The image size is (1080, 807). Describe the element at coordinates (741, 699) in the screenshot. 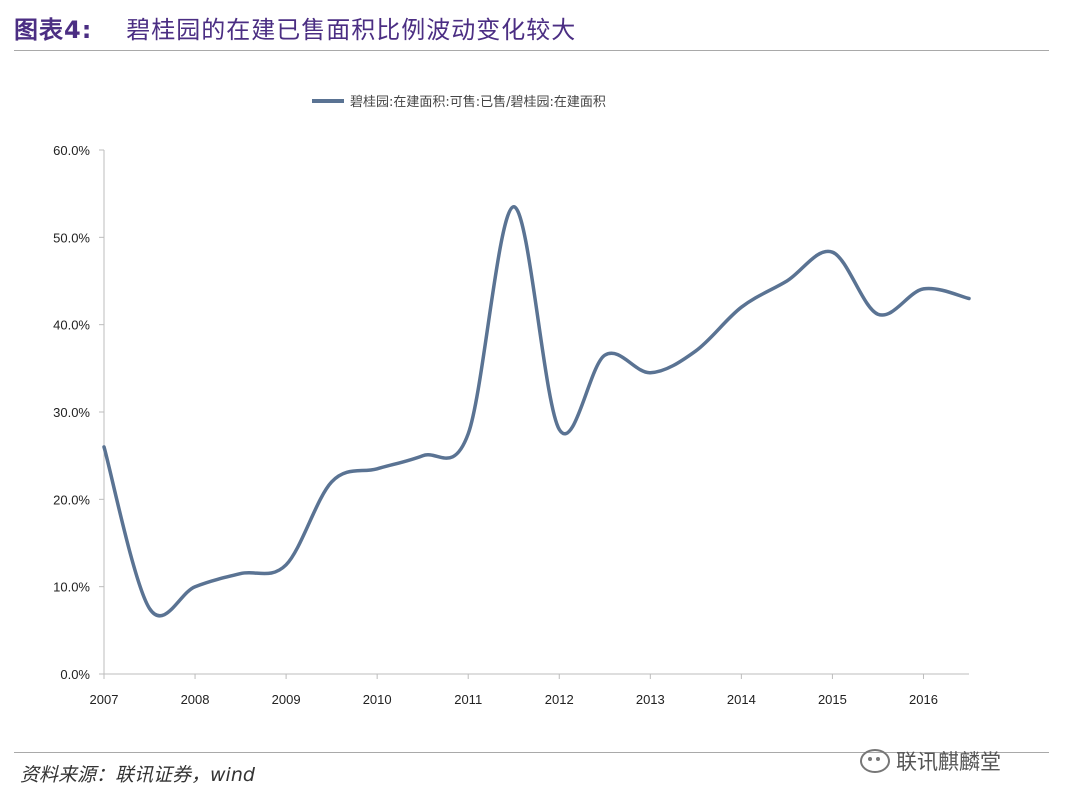

I see `x-tick-label: 2014` at that location.